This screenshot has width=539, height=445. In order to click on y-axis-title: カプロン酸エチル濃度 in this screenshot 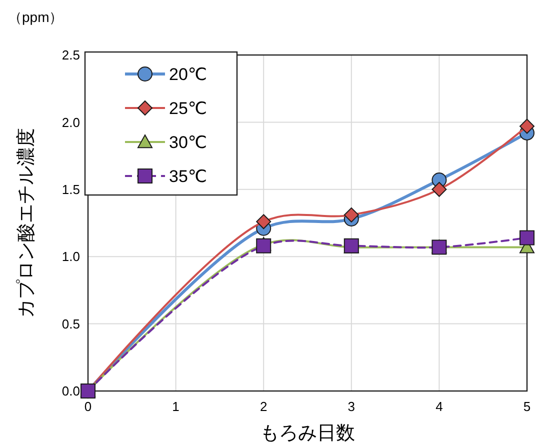, I will do `click(26, 223)`.